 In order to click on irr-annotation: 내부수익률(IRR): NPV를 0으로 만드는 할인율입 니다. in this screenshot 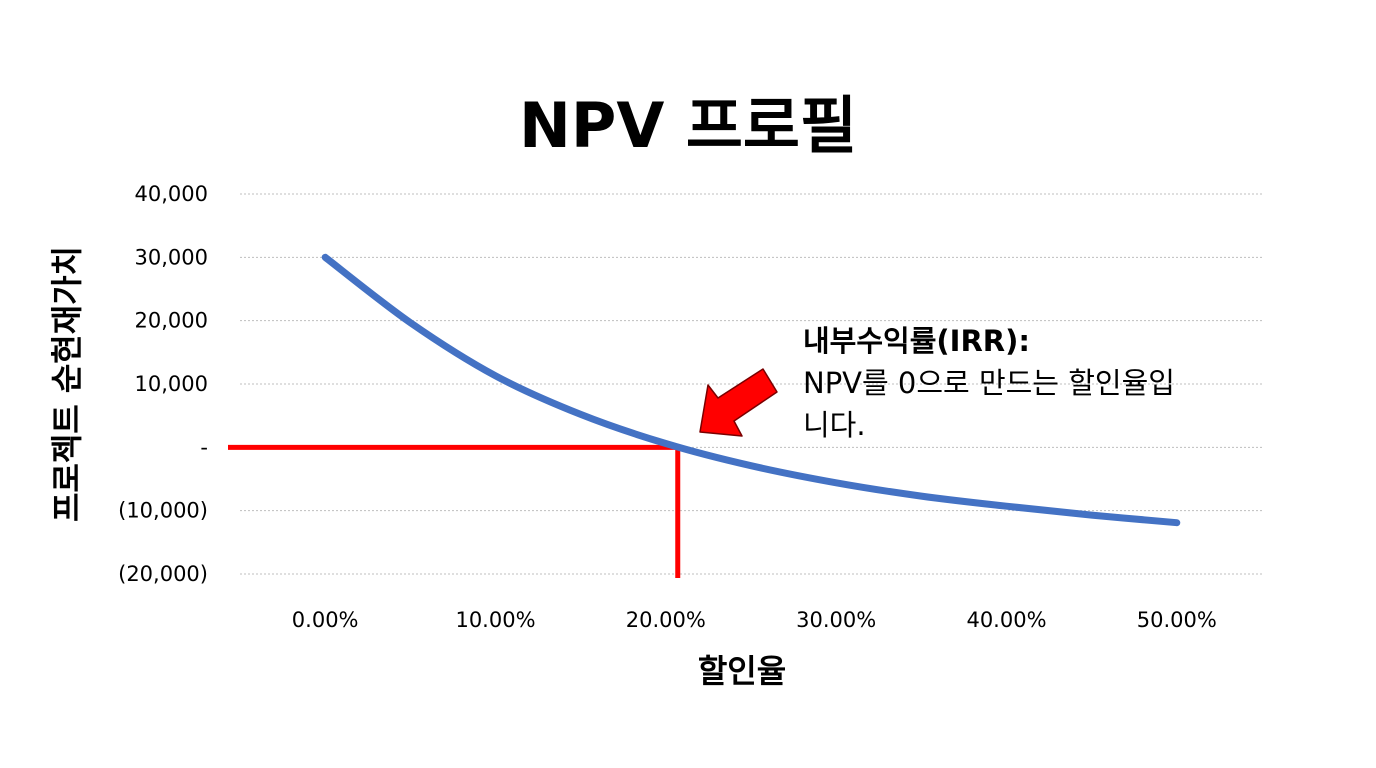, I will do `click(989, 383)`.